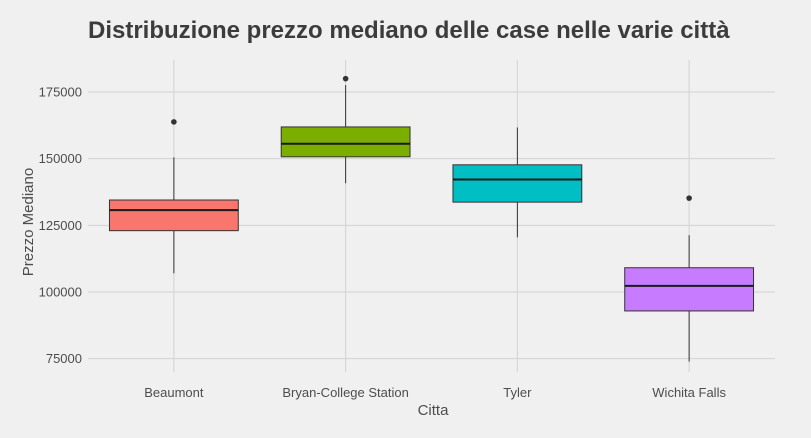 The image size is (811, 438). Describe the element at coordinates (689, 392) in the screenshot. I see `x-tick-label: Wichita Falls` at that location.